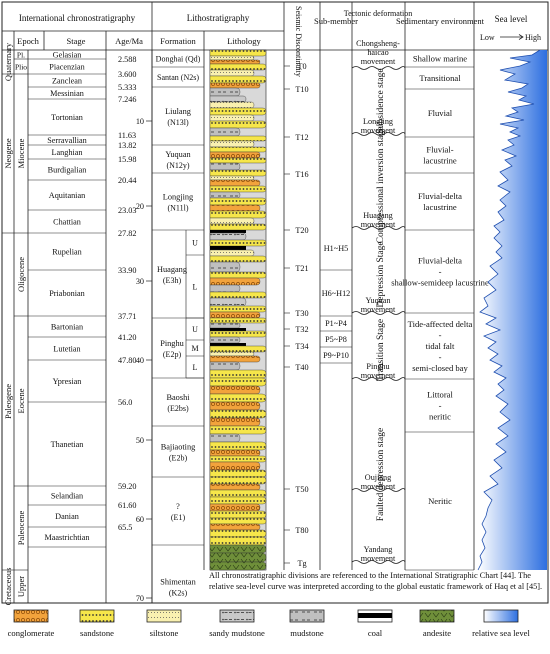  Describe the element at coordinates (487, 37) in the screenshot. I see `header-sea-low: Low` at that location.